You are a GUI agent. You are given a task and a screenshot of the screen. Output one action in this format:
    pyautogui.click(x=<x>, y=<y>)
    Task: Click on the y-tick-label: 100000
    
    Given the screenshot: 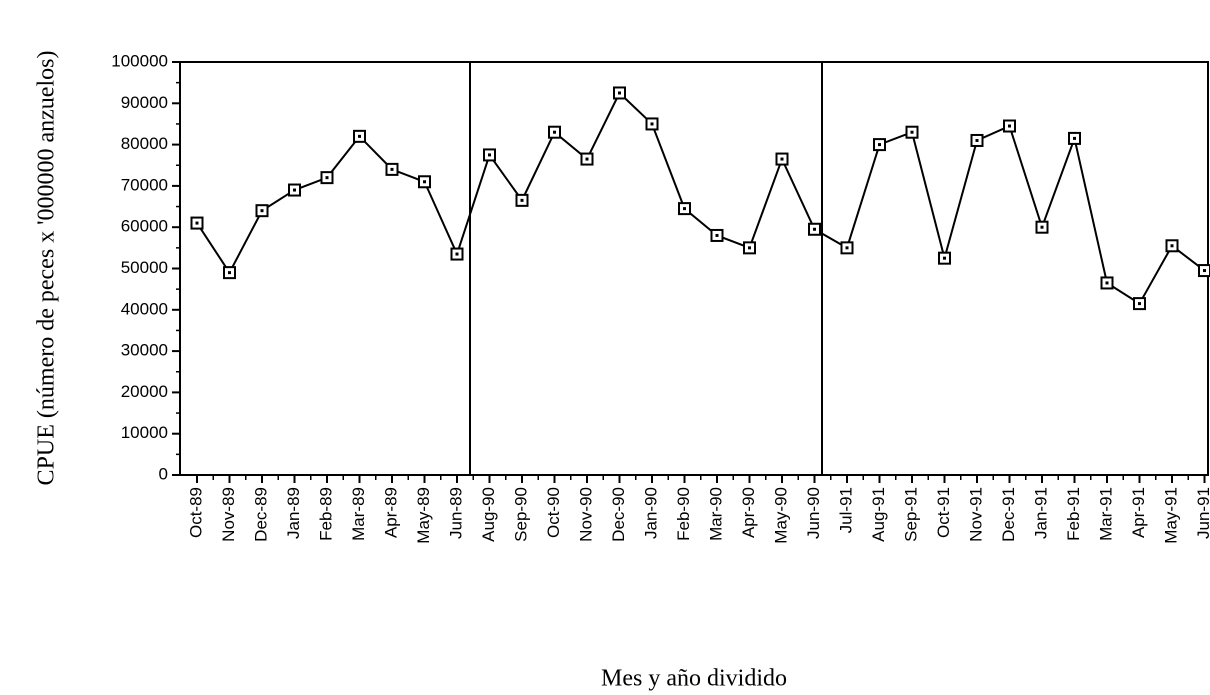 What is the action you would take?
    pyautogui.click(x=139, y=60)
    